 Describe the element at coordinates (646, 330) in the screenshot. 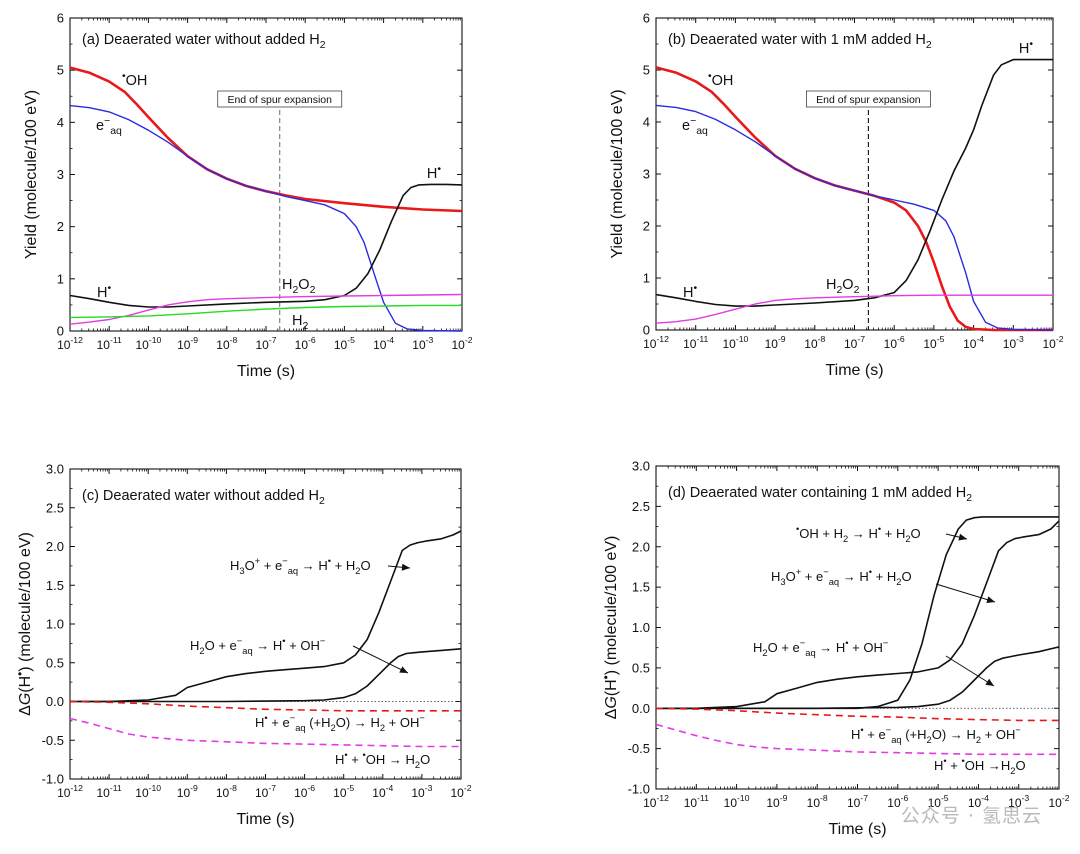

I see `y-tick-label: 0` at that location.